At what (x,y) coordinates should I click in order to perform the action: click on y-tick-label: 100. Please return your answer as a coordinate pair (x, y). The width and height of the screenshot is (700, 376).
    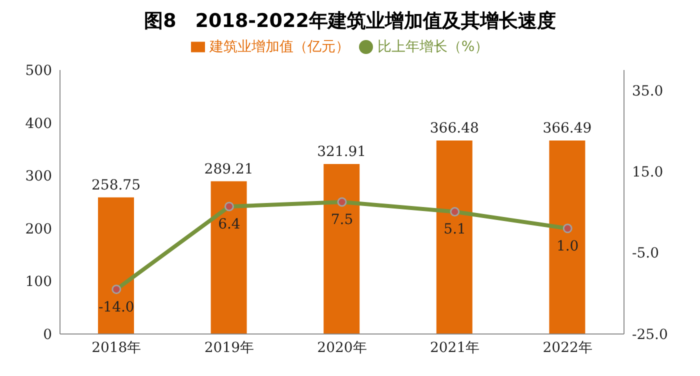
    Looking at the image, I should click on (38, 282).